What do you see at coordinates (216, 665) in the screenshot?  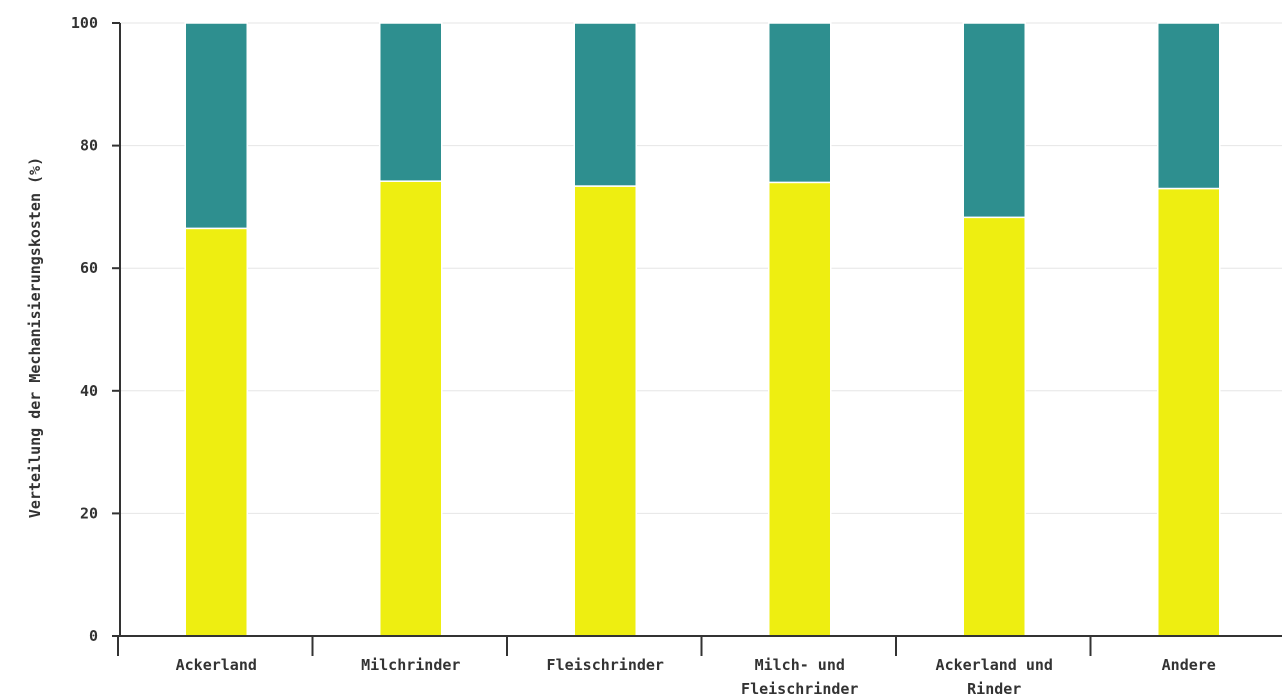 I see `x-category-label: Ackerland` at bounding box center [216, 665].